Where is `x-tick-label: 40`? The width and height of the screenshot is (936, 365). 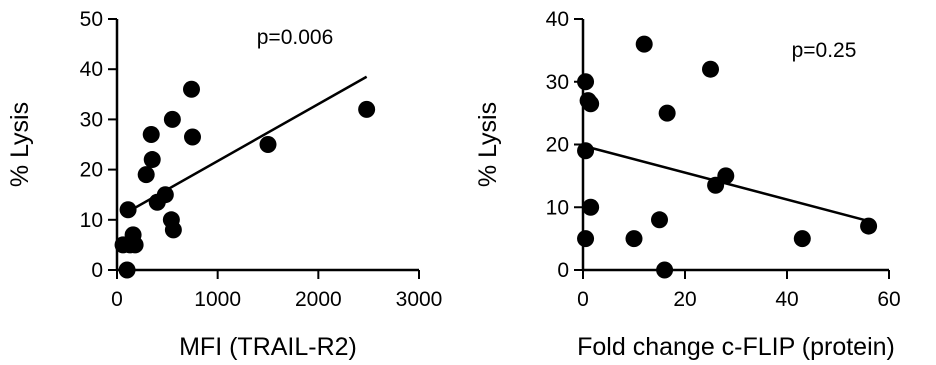 x-tick-label: 40 is located at coordinates (786, 299).